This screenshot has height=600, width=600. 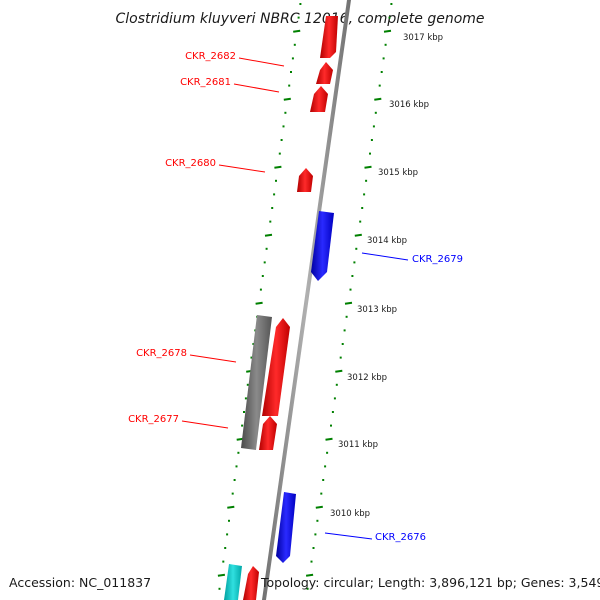 What do you see at coordinates (305, 180) in the screenshot?
I see `gene-ckr-2680-arrow` at bounding box center [305, 180].